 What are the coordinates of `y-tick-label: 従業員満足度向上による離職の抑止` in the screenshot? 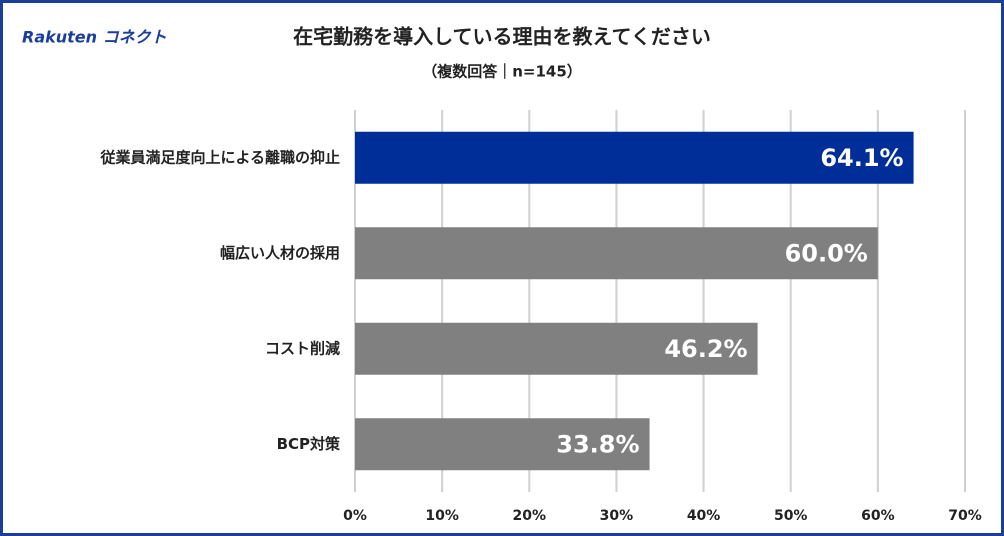 It's located at (219, 157).